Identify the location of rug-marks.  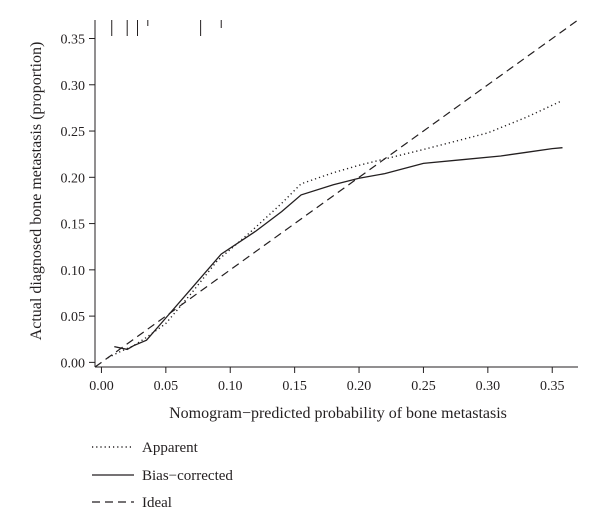
(166, 28).